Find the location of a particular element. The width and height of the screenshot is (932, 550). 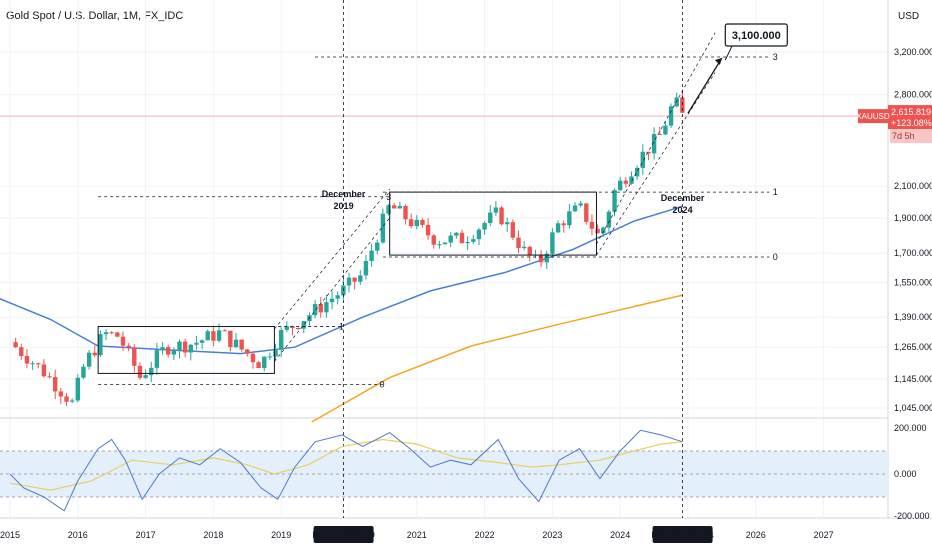

last-price-tag-bg is located at coordinates (910, 117).